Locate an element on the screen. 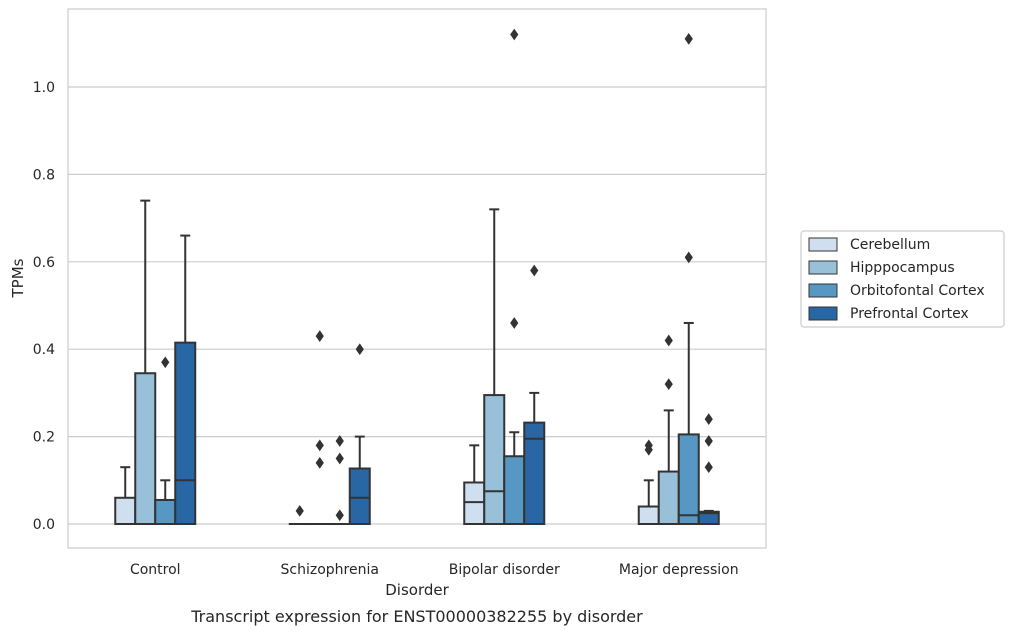 The height and width of the screenshot is (634, 1014). legend-frame is located at coordinates (902, 279).